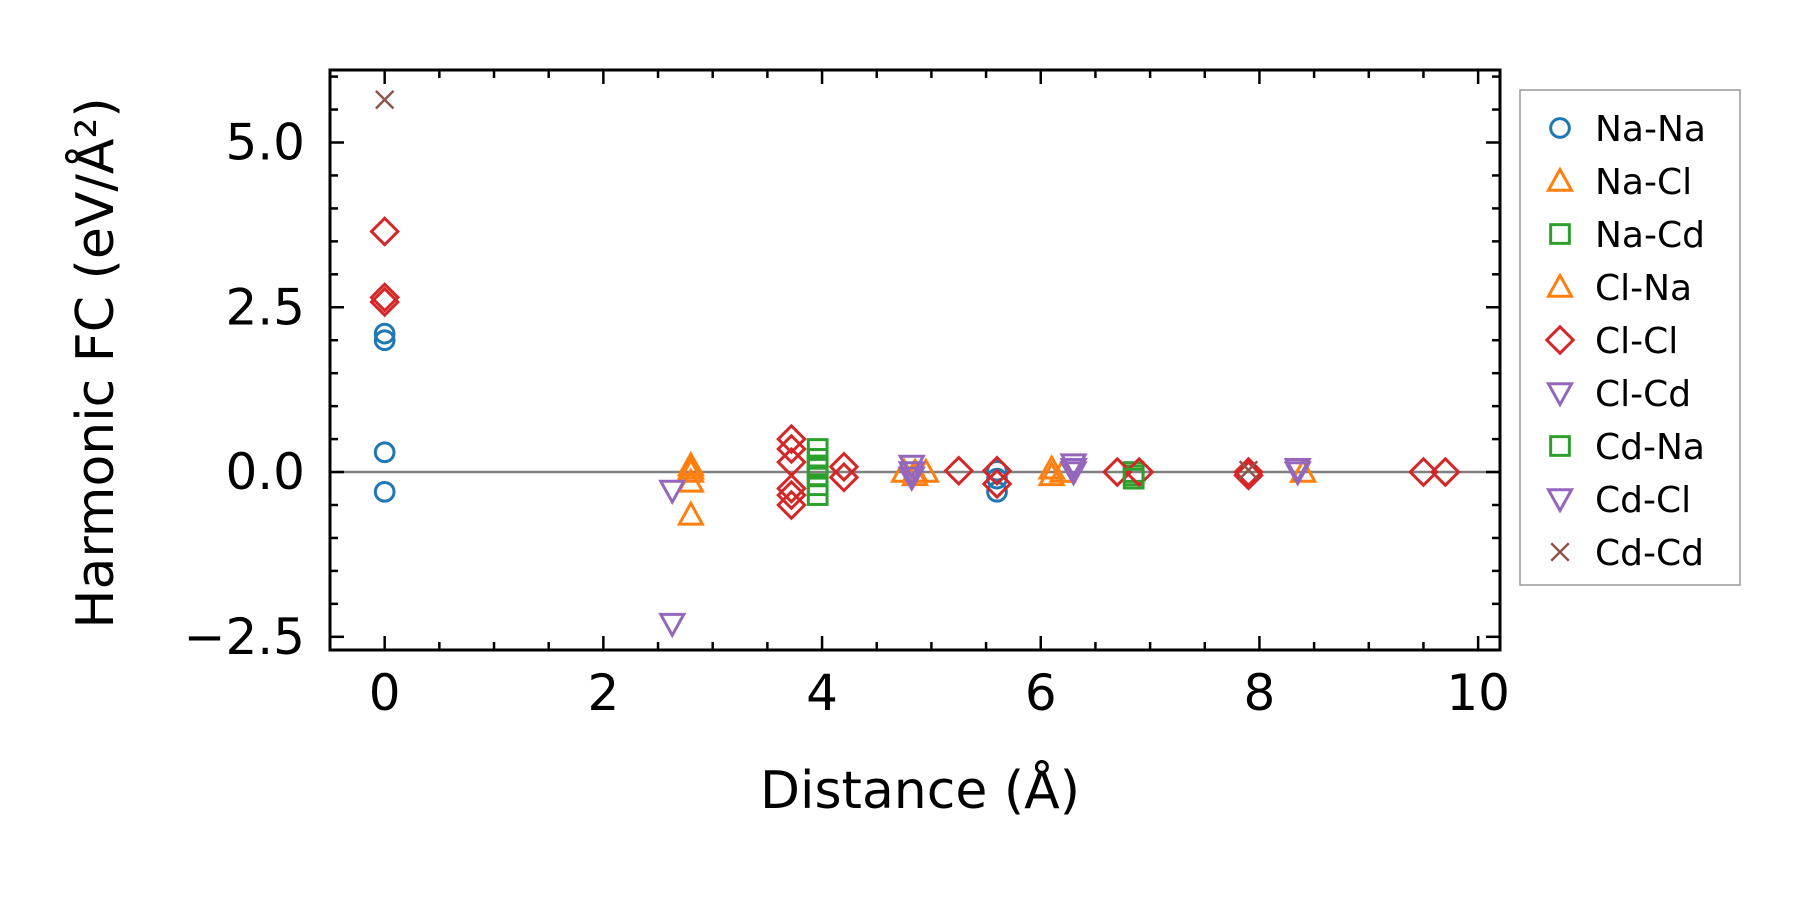 This screenshot has height=897, width=1793. What do you see at coordinates (1560, 552) in the screenshot?
I see `legend-marker-cd-cd` at bounding box center [1560, 552].